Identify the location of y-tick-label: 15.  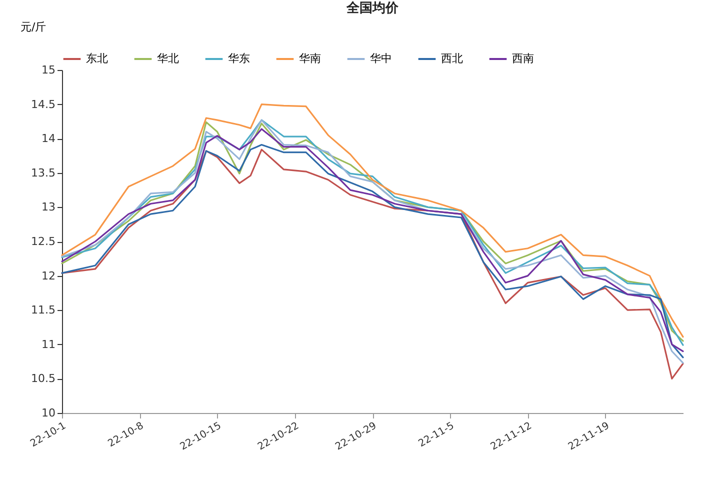
(49, 70).